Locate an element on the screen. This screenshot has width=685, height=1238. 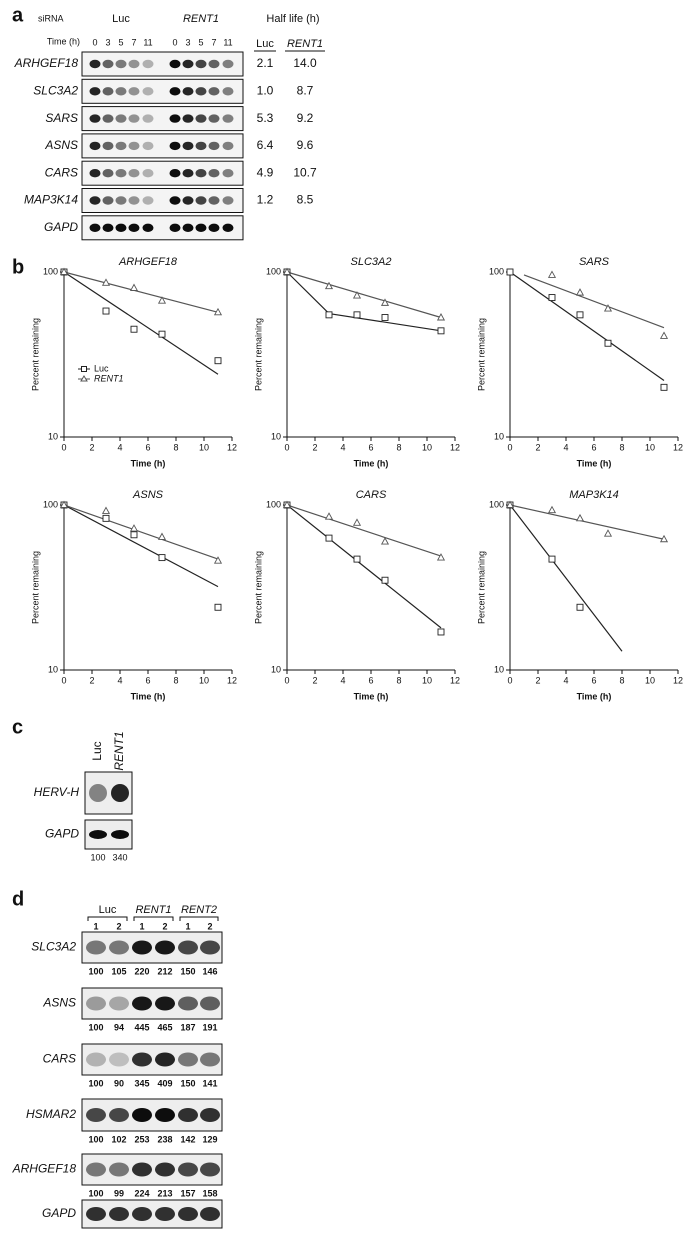
quantification: 191 is located at coordinates (209, 1027).